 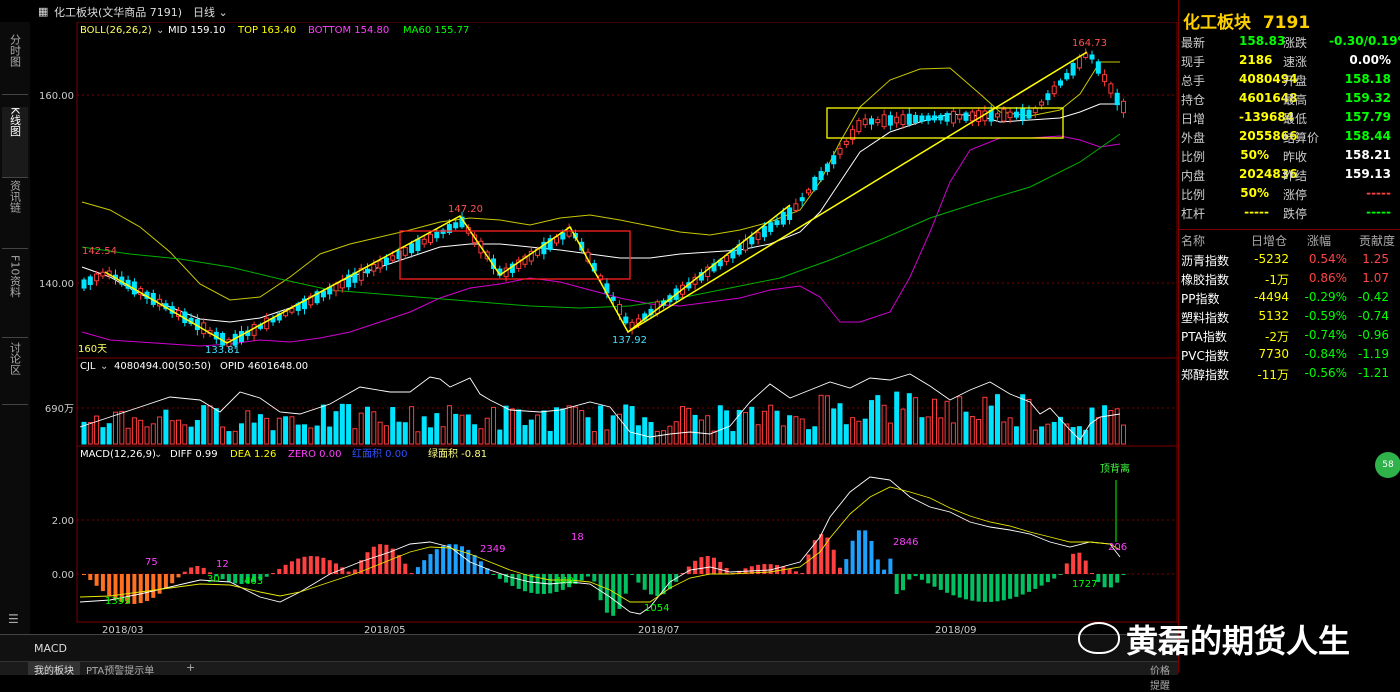 What do you see at coordinates (492, 549) in the screenshot?
I see `macd-num: 2349` at bounding box center [492, 549].